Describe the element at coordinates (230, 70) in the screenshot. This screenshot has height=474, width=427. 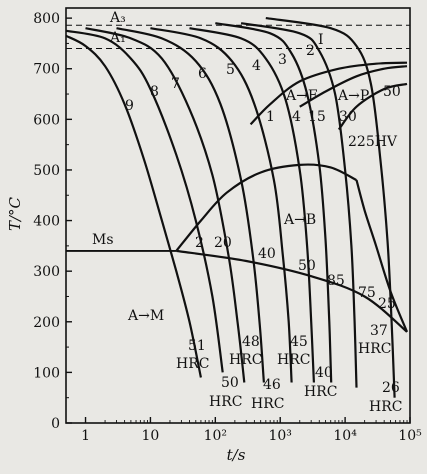
I see `cooling-curve-label-5: 5` at that location.